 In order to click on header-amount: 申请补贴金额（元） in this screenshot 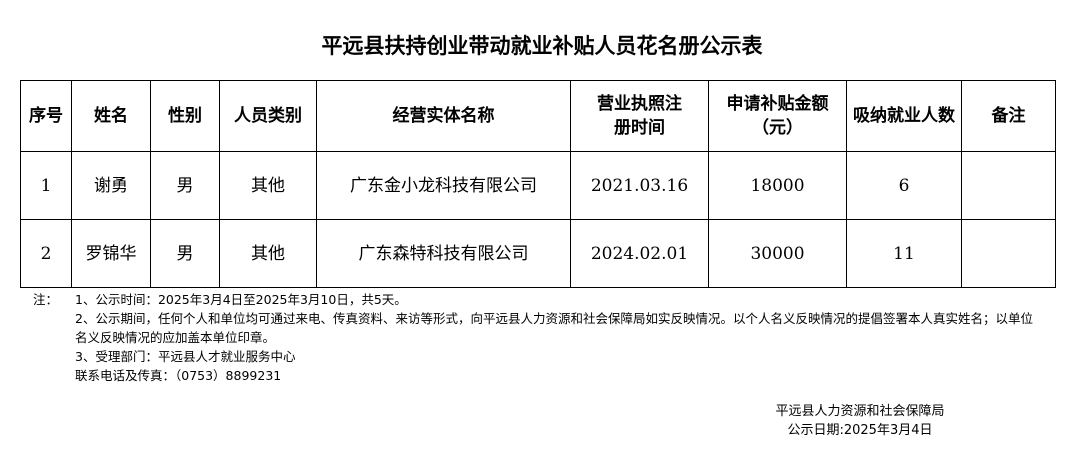, I will do `click(777, 116)`.